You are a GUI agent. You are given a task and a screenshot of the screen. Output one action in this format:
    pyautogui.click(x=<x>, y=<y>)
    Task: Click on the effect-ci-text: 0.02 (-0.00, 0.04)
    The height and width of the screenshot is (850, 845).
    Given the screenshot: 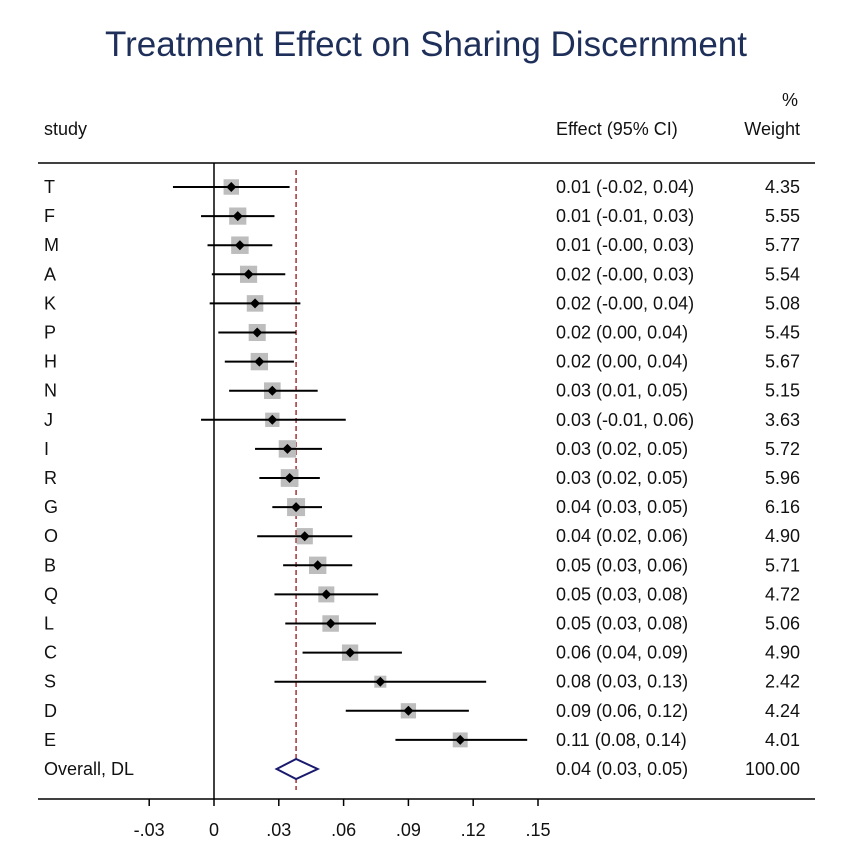 What is the action you would take?
    pyautogui.click(x=625, y=303)
    